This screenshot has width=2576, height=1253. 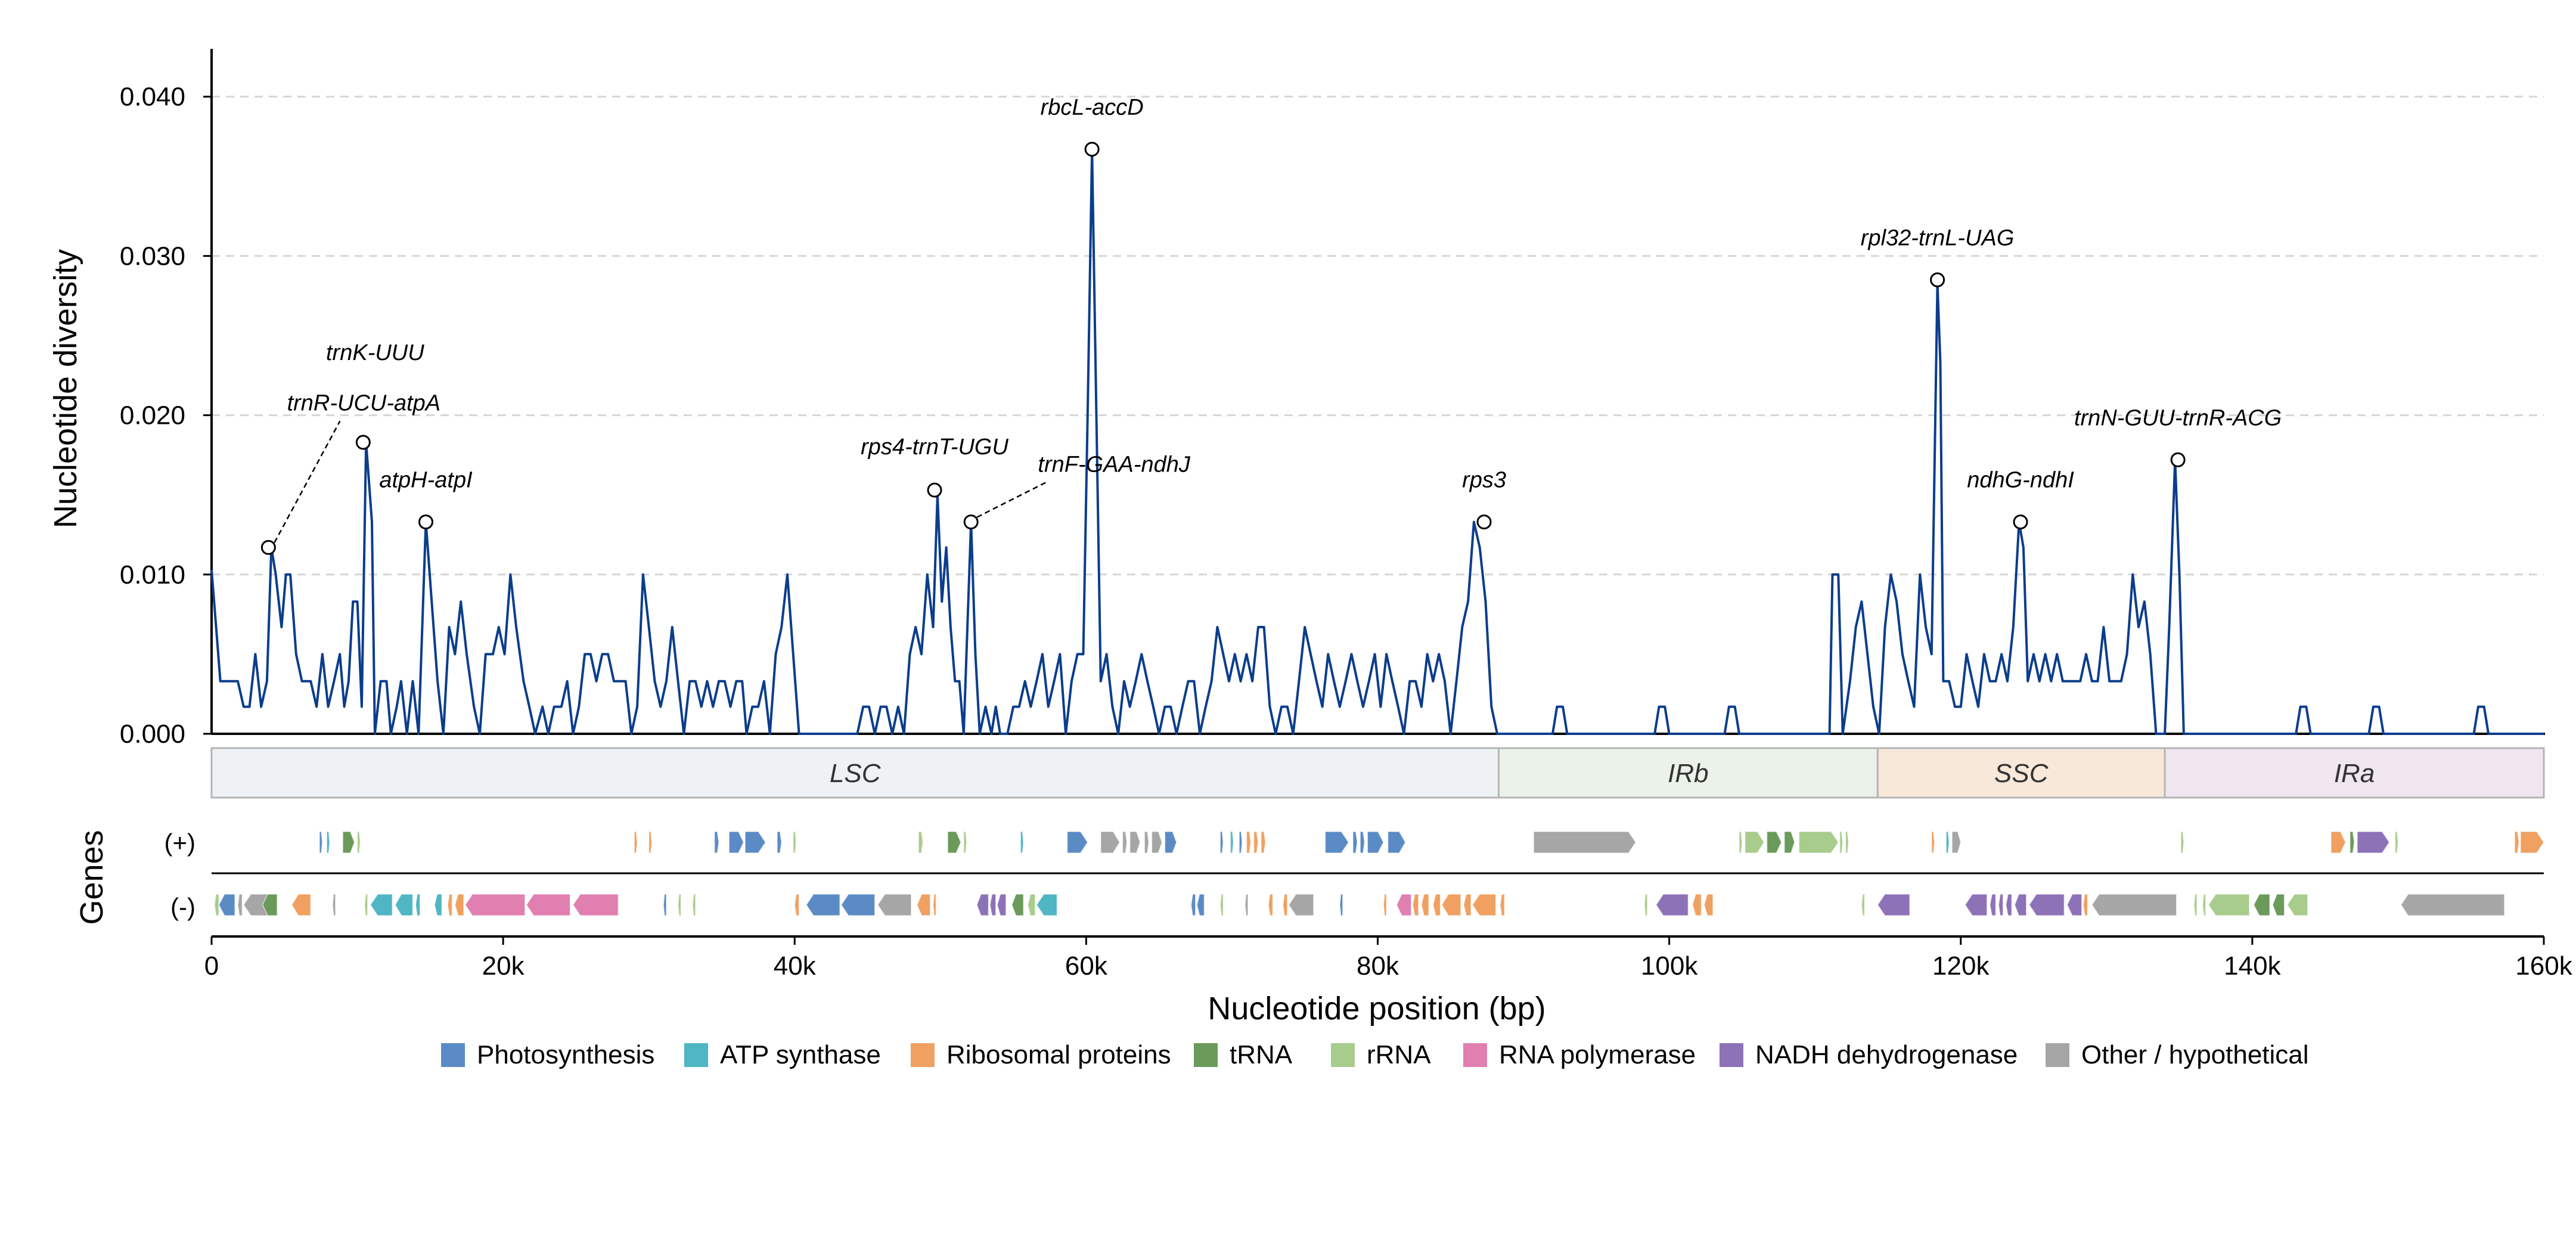 What do you see at coordinates (856, 773) in the screenshot?
I see `region-lsc-label: LSC` at bounding box center [856, 773].